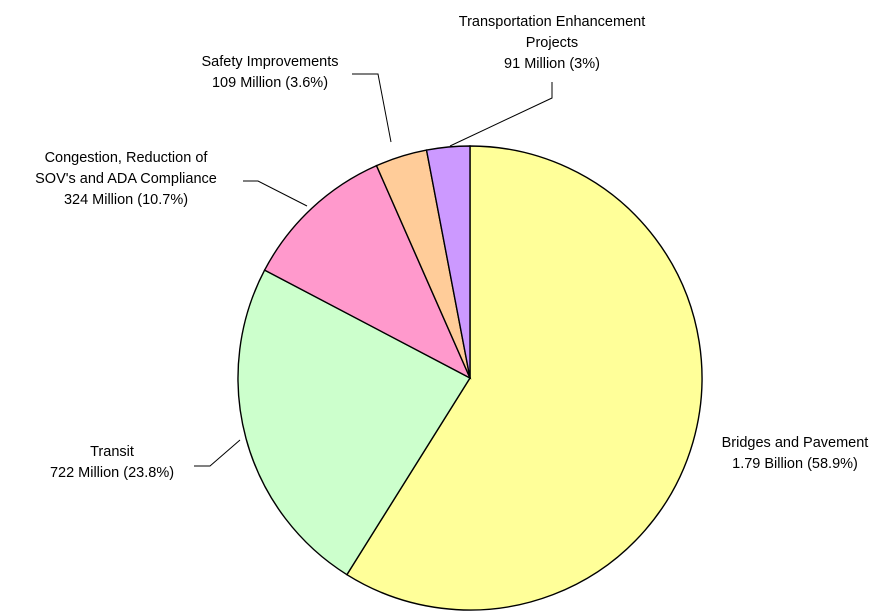 The height and width of the screenshot is (612, 890). Describe the element at coordinates (127, 158) in the screenshot. I see `slice-label-line: Congestion, Reduction of` at that location.